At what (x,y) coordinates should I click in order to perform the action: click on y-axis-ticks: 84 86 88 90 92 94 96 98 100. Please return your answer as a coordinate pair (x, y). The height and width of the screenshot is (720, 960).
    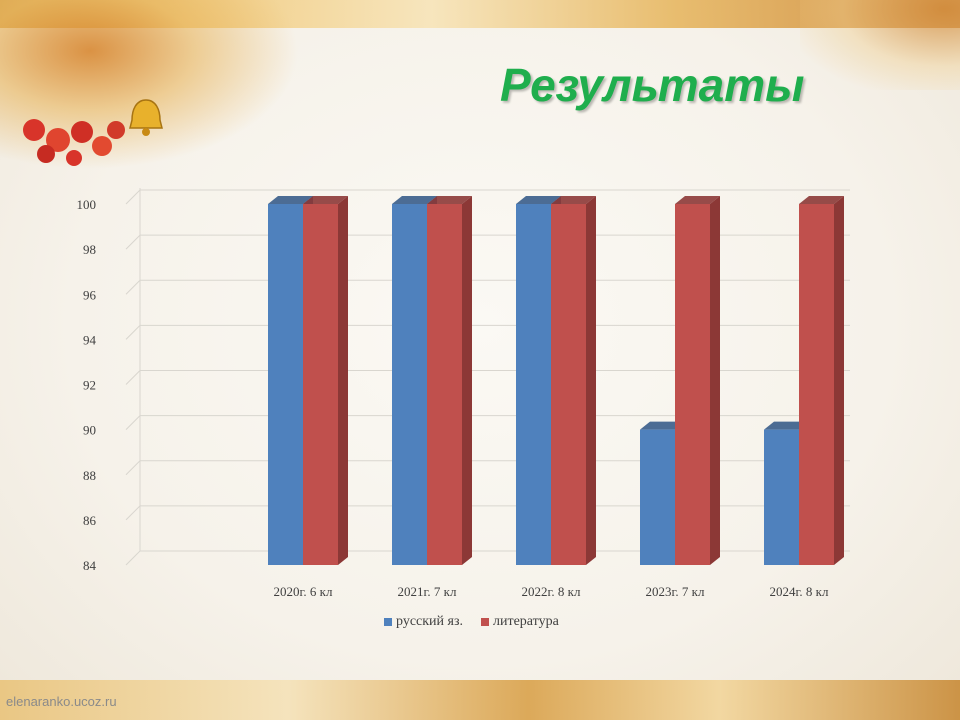
    Looking at the image, I should click on (87, 385).